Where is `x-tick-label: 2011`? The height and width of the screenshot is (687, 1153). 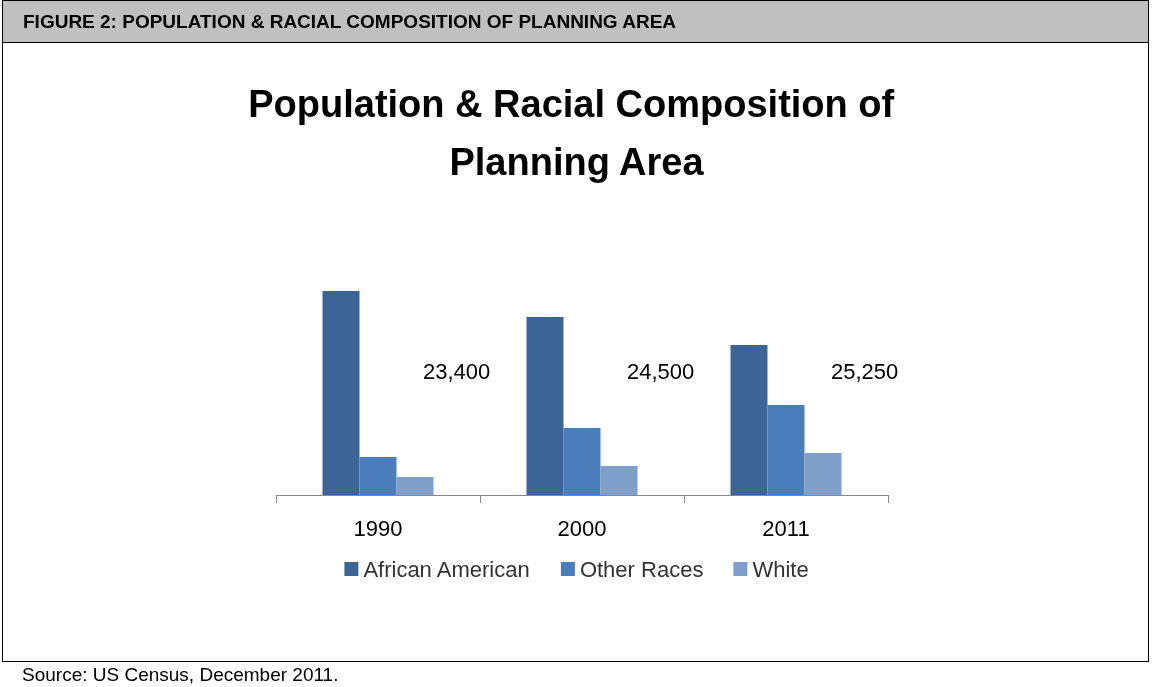
x-tick-label: 2011 is located at coordinates (786, 528).